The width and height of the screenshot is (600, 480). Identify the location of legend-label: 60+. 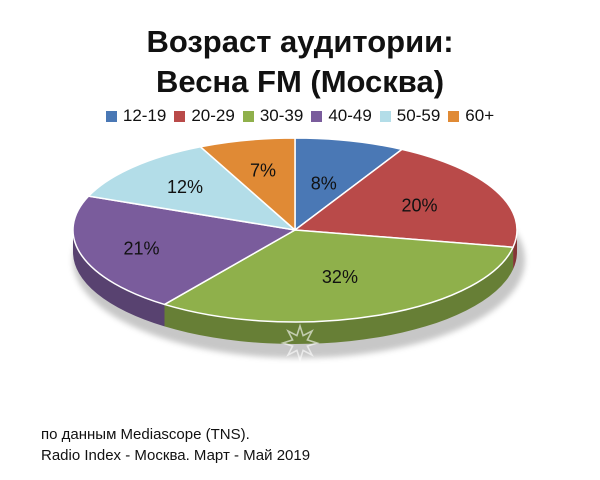
(480, 115).